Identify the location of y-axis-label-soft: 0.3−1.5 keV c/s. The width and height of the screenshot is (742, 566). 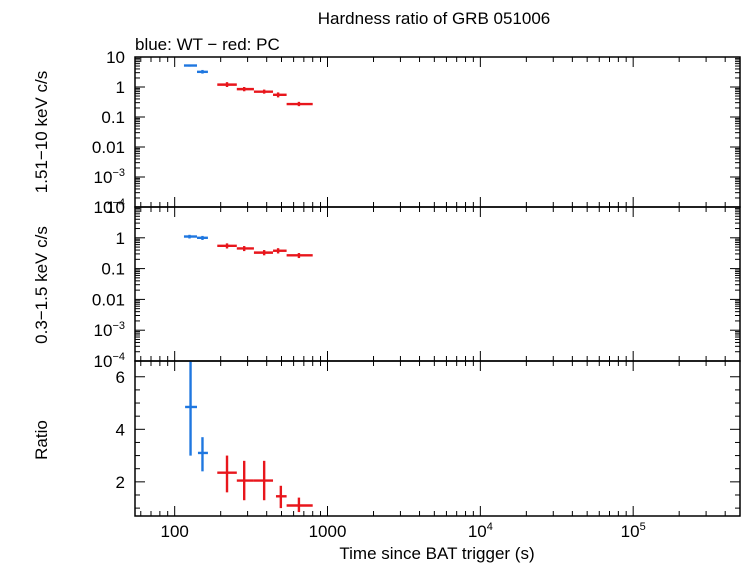
(41, 285).